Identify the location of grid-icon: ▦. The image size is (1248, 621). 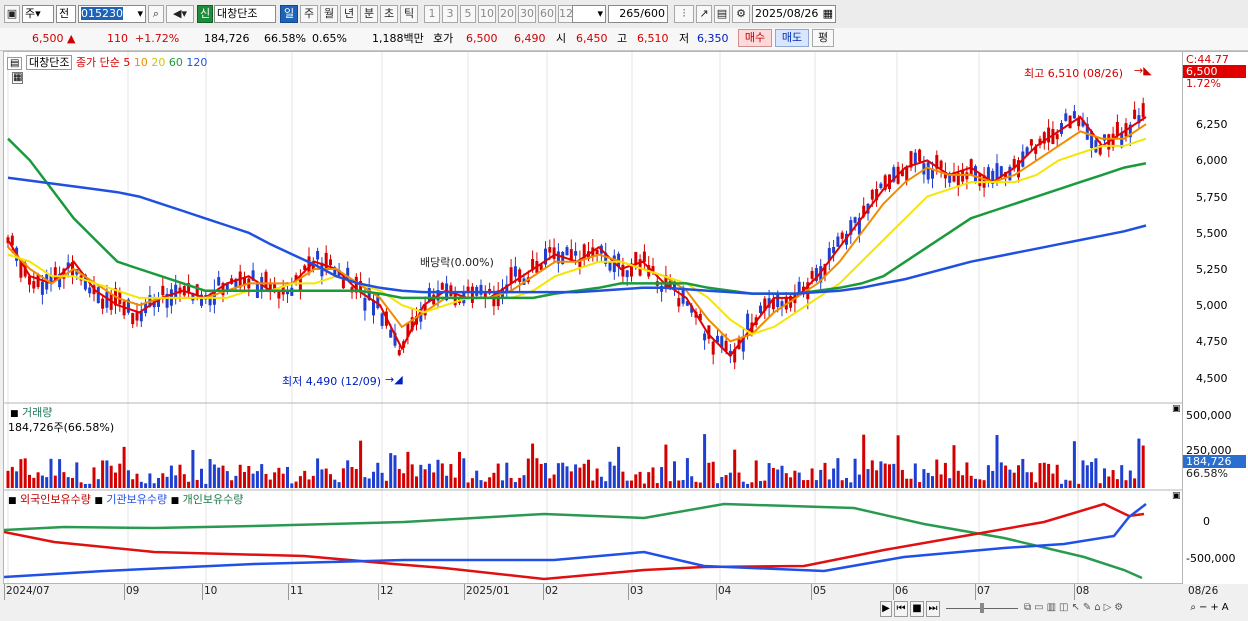
(18, 78).